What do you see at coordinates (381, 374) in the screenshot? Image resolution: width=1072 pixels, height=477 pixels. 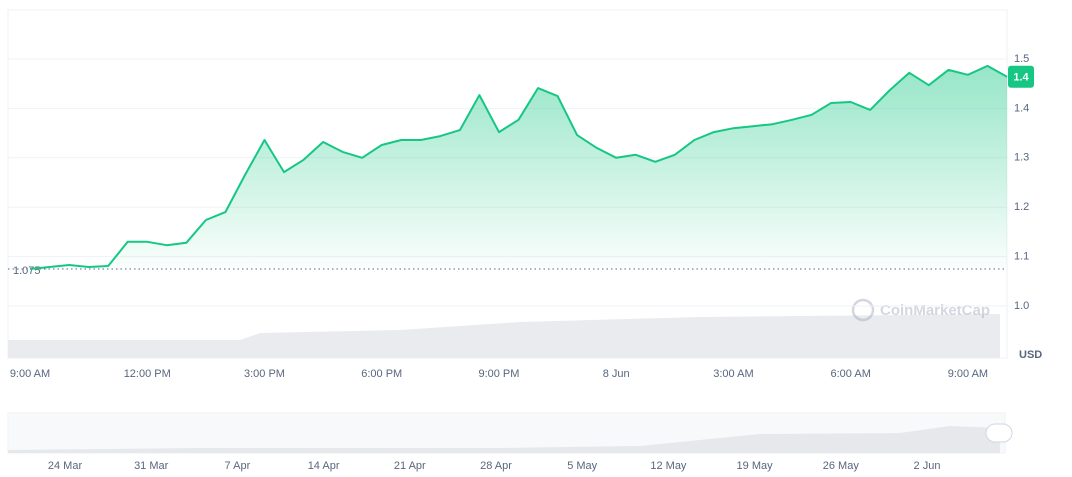 I see `x-tick-label: 6:00 PM` at bounding box center [381, 374].